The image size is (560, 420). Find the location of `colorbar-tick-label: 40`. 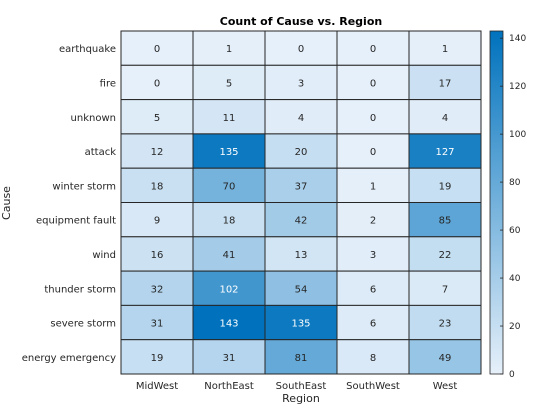

colorbar-tick-label: 40 is located at coordinates (515, 279).